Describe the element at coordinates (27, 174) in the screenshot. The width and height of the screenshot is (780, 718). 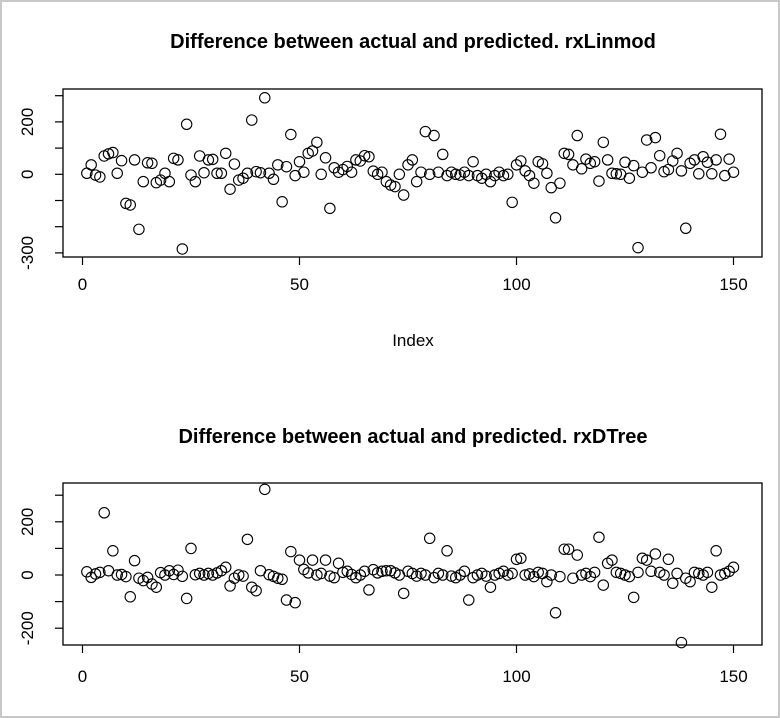
I see `y-tick-label: 0` at that location.